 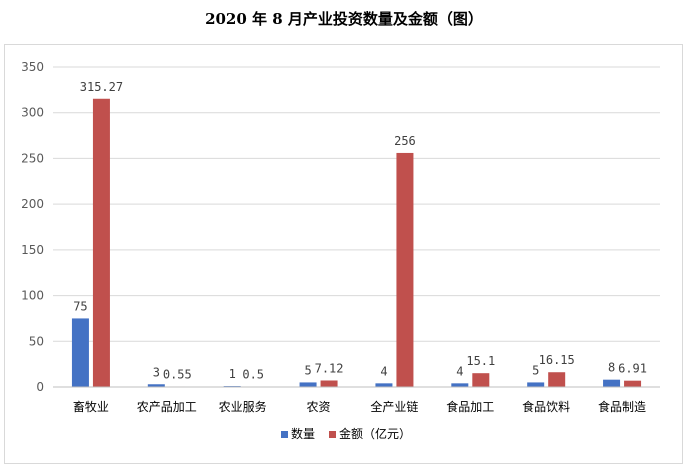 What do you see at coordinates (32, 250) in the screenshot?
I see `y-tick-label: 150` at bounding box center [32, 250].